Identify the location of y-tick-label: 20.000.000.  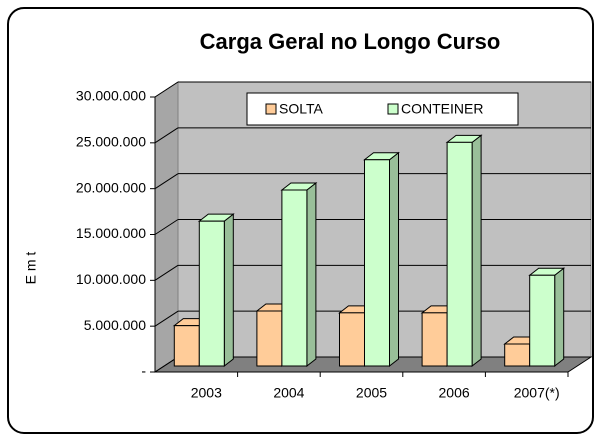
(111, 187).